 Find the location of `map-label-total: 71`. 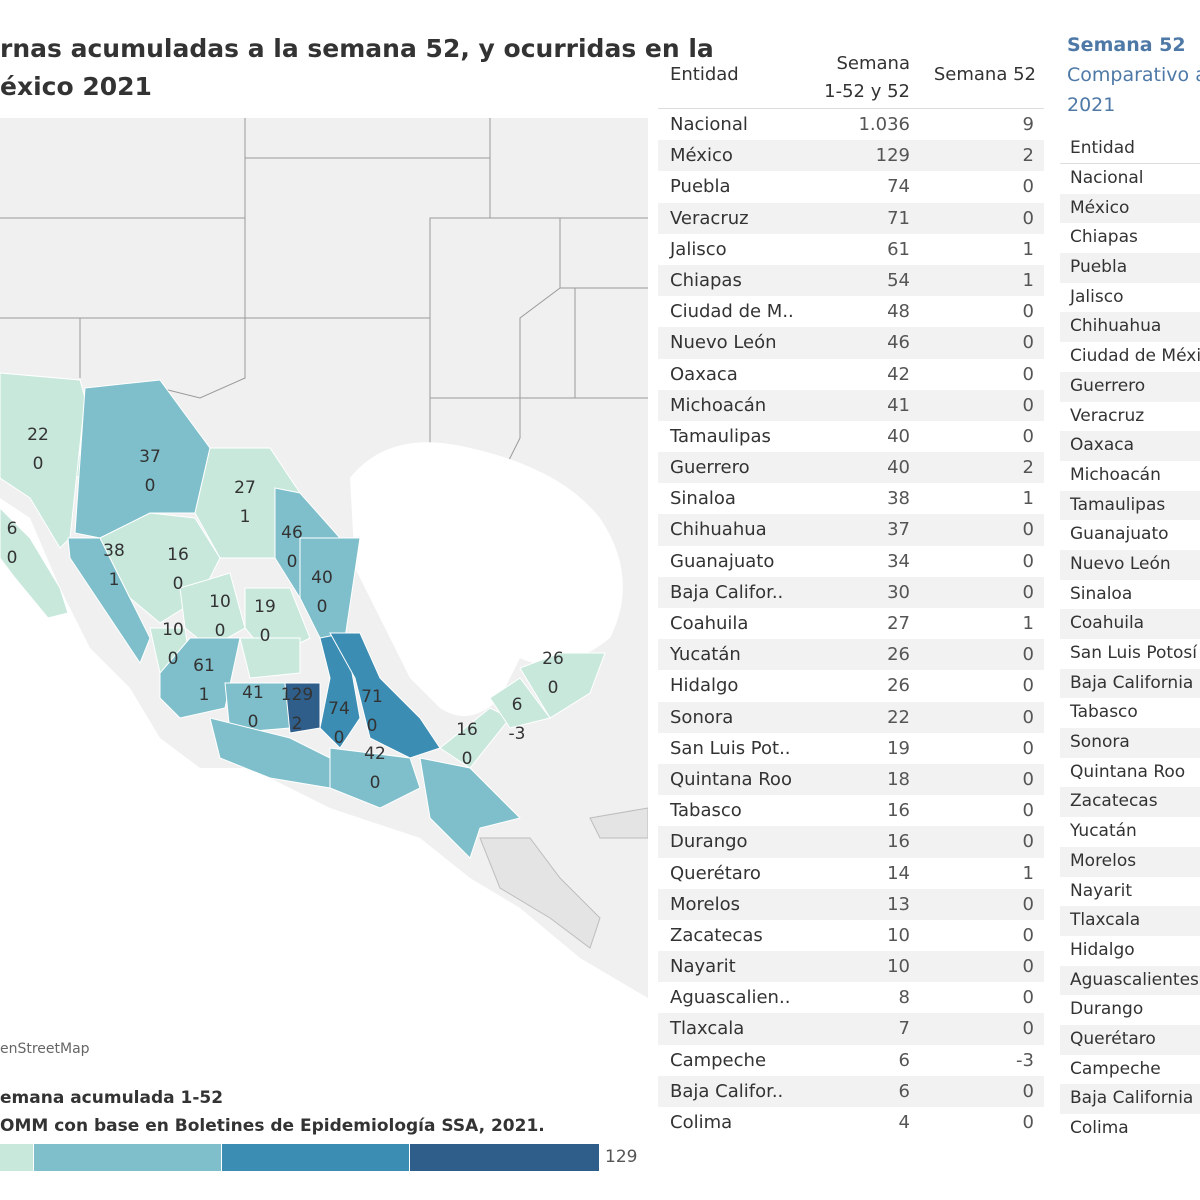

map-label-total: 71 is located at coordinates (372, 697).